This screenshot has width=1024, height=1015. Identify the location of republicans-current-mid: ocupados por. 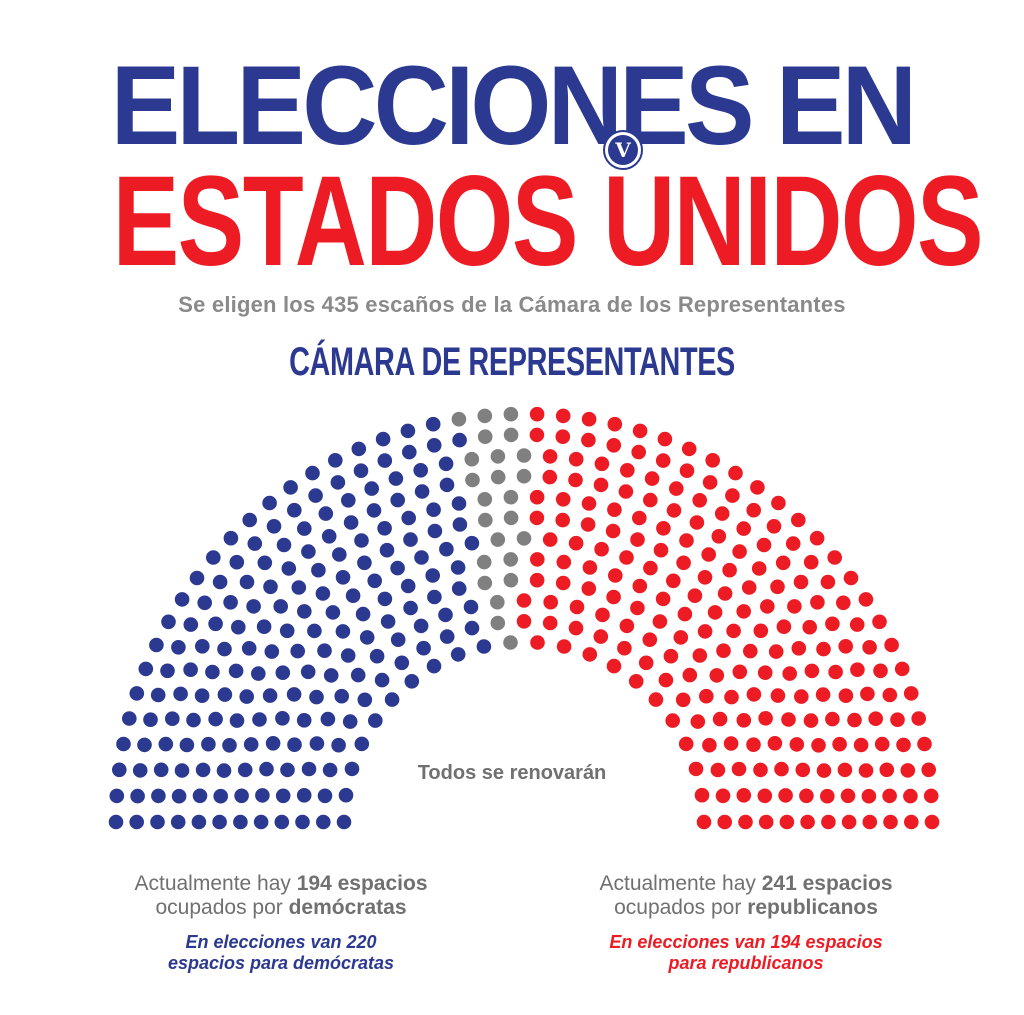
(681, 907).